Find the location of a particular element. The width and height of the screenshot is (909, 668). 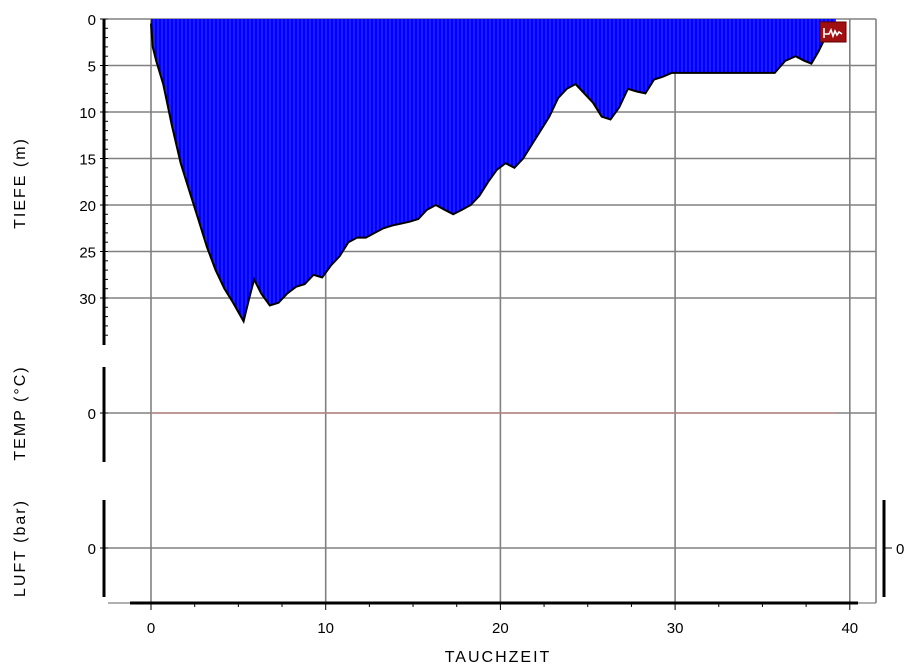

x-tick-label-40: 40 is located at coordinates (849, 628).